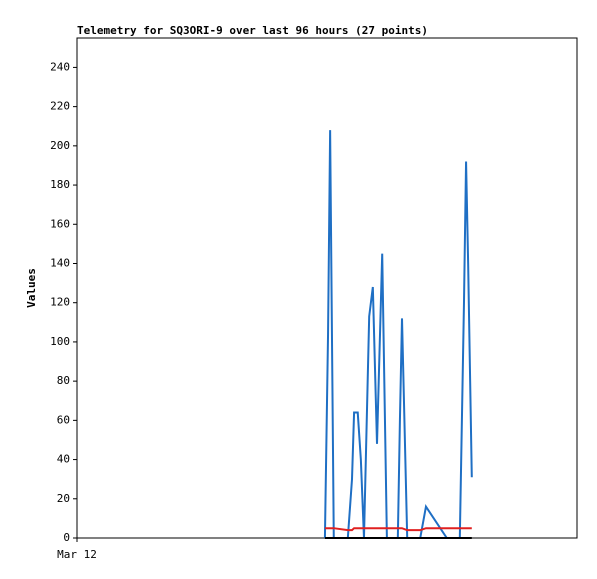 The width and height of the screenshot is (597, 579). I want to click on y-tick-label: 20, so click(63, 498).